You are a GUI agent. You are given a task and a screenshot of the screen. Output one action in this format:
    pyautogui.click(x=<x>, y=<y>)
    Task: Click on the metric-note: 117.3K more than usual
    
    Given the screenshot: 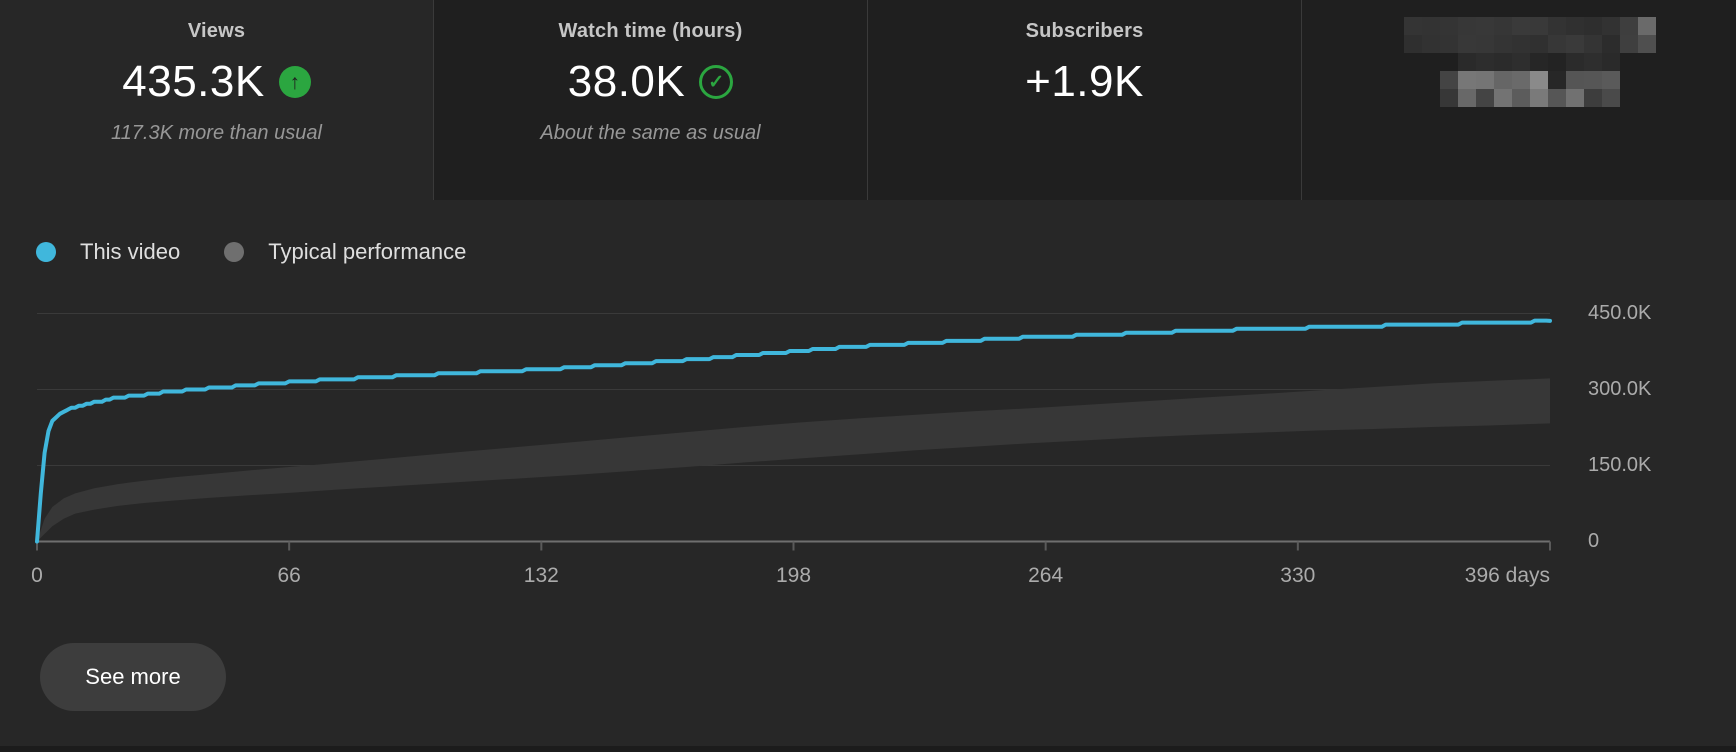 What is the action you would take?
    pyautogui.click(x=216, y=133)
    